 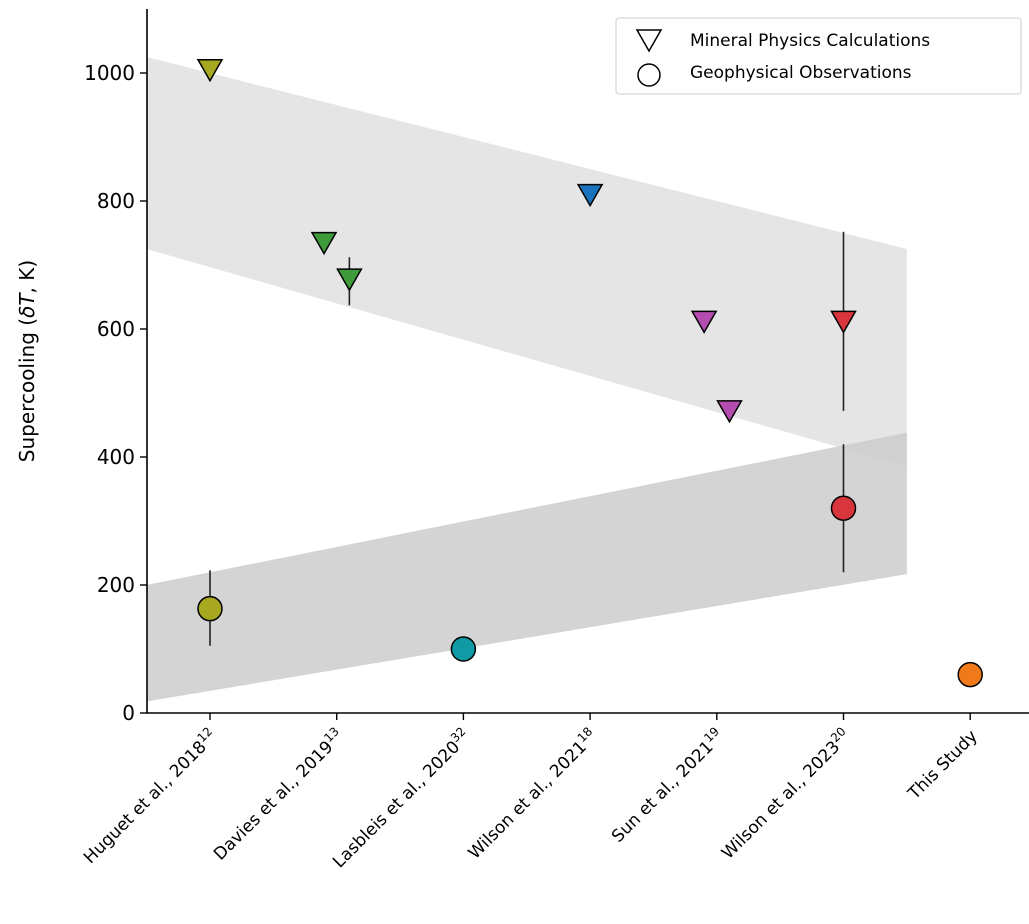 I want to click on x-tick-label: Lasbleis et al., 202032, so click(x=401, y=798).